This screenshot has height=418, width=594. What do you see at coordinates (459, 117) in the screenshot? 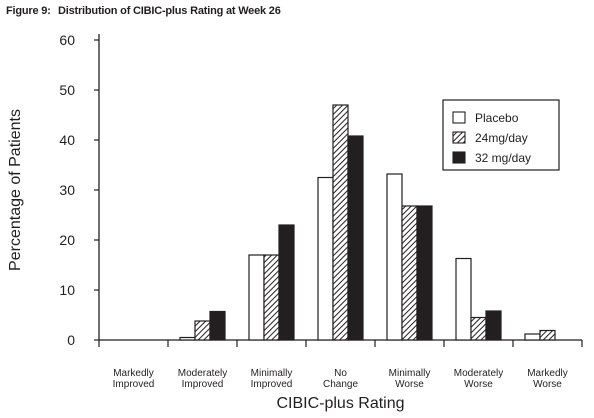
I see `legend-swatch-open` at bounding box center [459, 117].